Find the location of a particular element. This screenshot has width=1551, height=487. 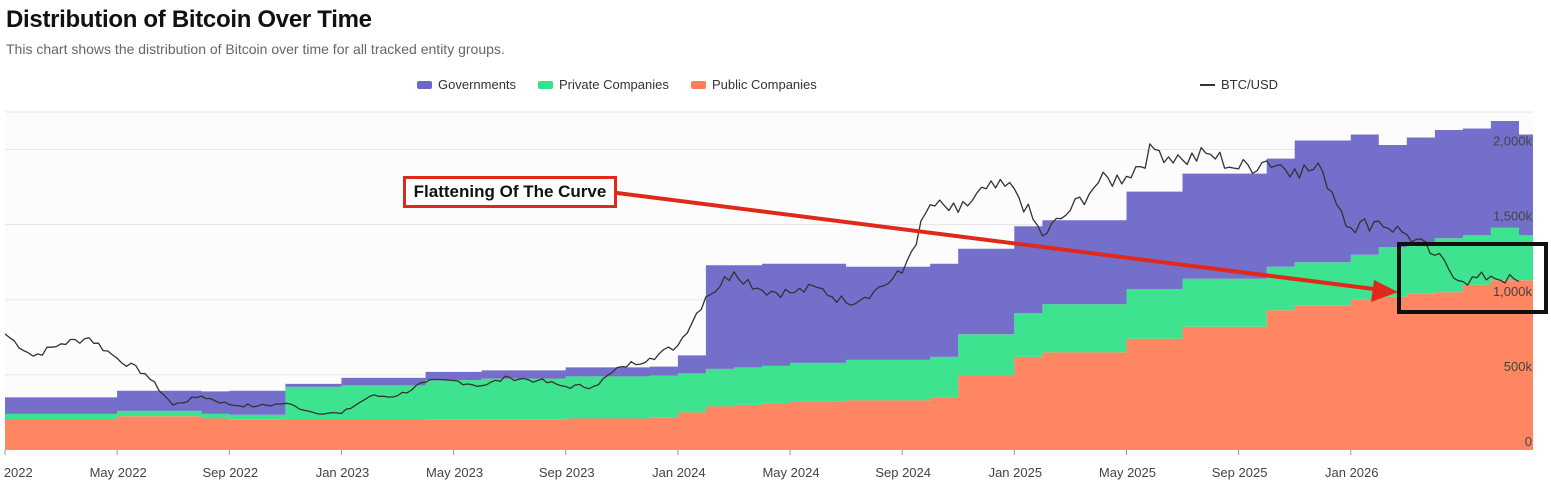

legend-item-governments: Governments is located at coordinates (466, 84).